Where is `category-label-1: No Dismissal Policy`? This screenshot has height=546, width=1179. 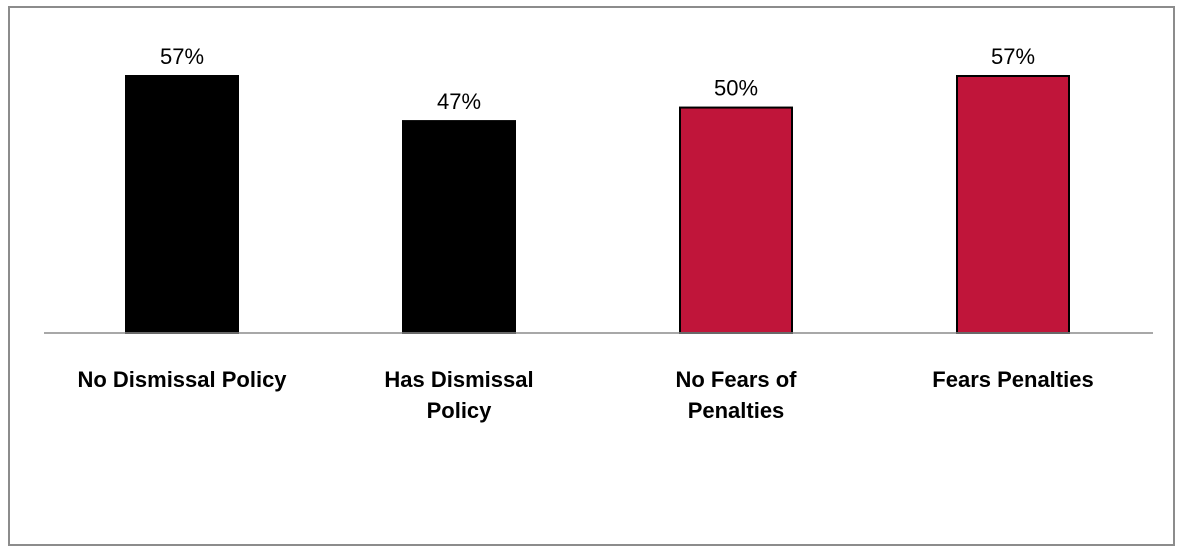
category-label-1: No Dismissal Policy is located at coordinates (182, 379).